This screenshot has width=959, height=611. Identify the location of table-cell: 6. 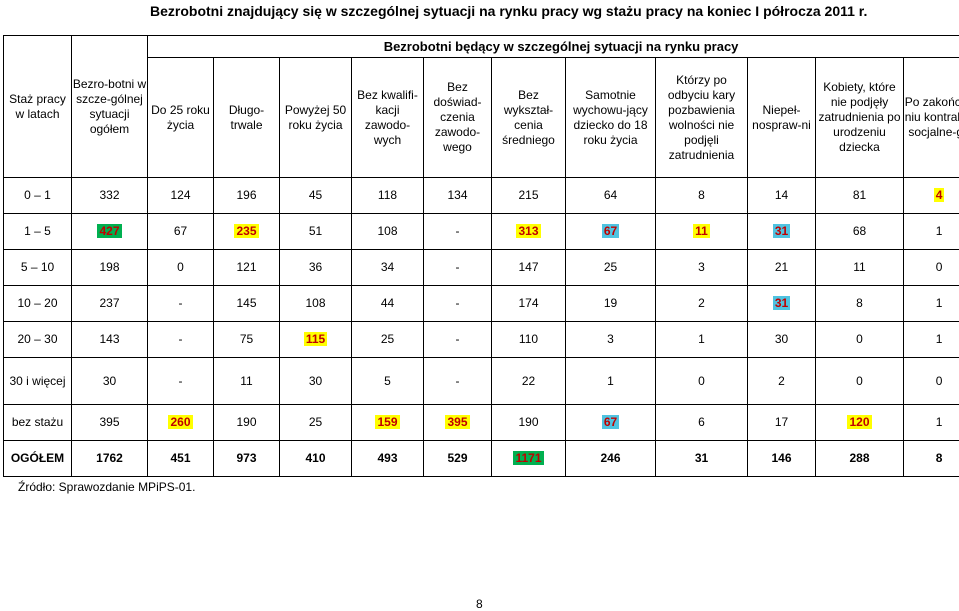
(702, 423).